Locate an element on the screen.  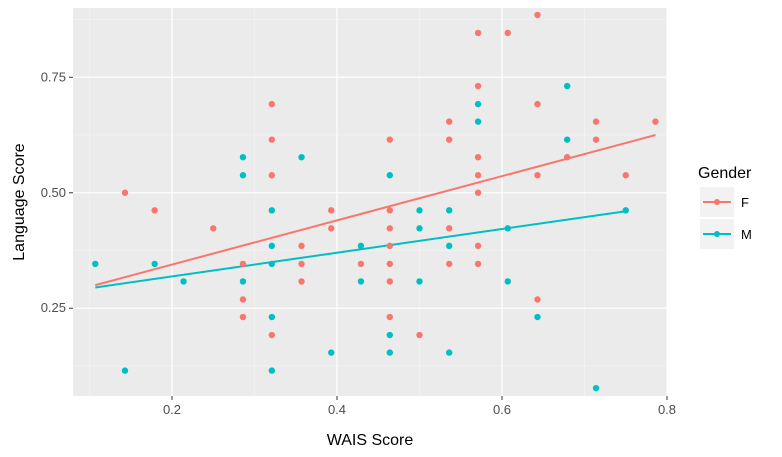
legend-dot-f is located at coordinates (717, 202).